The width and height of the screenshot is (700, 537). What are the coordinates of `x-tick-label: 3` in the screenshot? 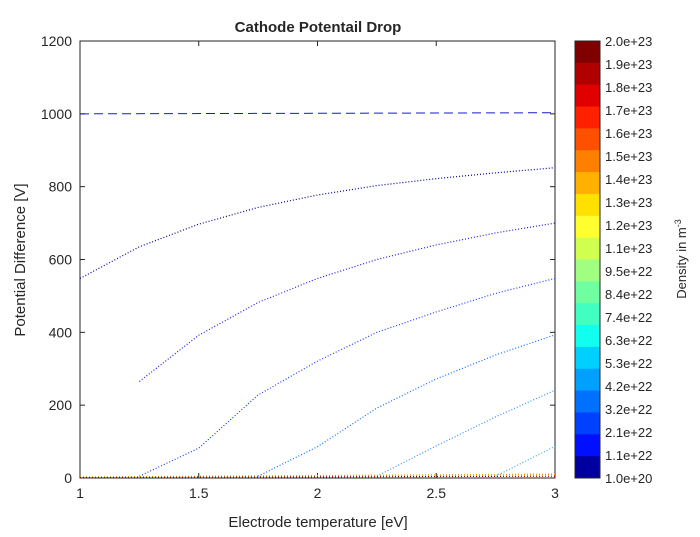 It's located at (555, 493).